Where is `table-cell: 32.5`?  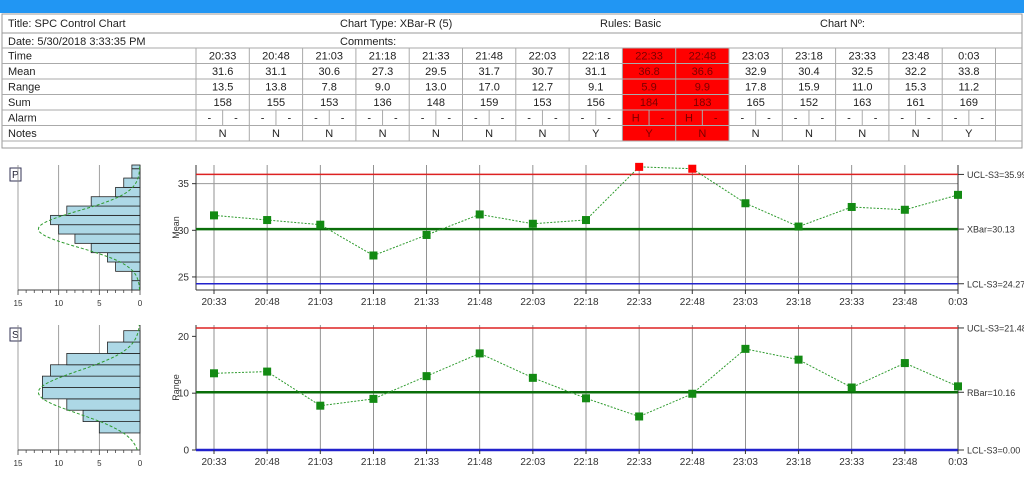
table-cell: 32.5 is located at coordinates (862, 72).